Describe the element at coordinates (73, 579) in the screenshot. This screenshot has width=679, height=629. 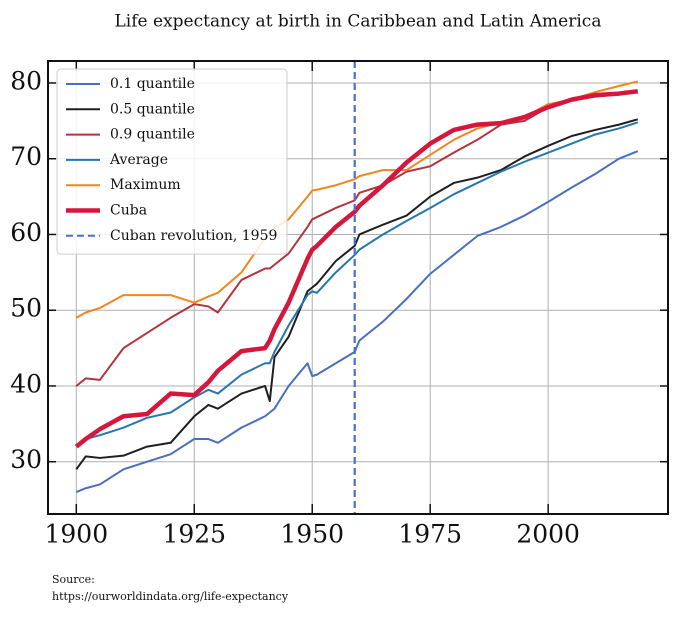
I see `source-label: Source:` at that location.